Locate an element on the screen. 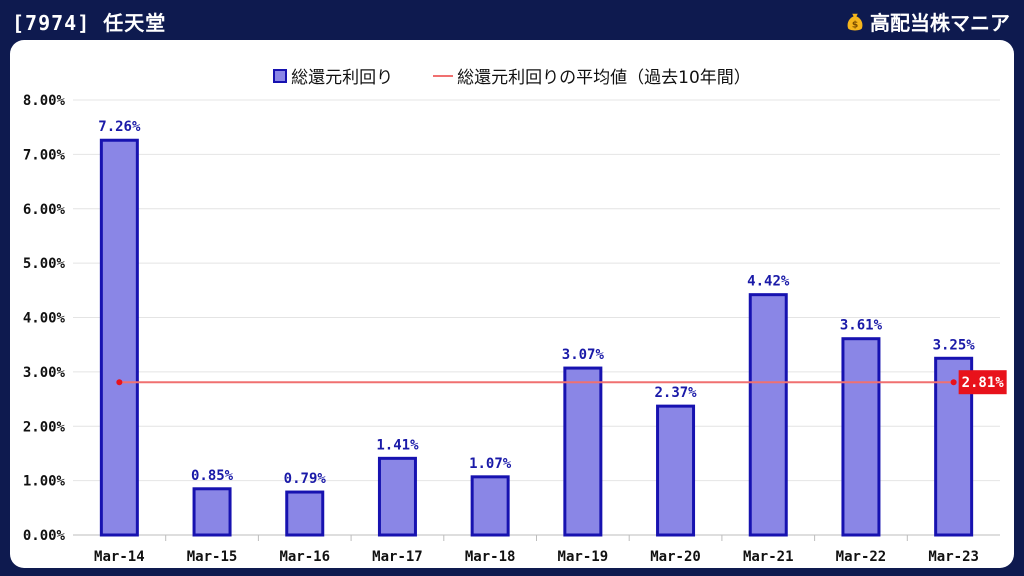 The width and height of the screenshot is (1024, 576). legend-item-average: 総還元利回りの平均値（過去10年間） is located at coordinates (592, 75).